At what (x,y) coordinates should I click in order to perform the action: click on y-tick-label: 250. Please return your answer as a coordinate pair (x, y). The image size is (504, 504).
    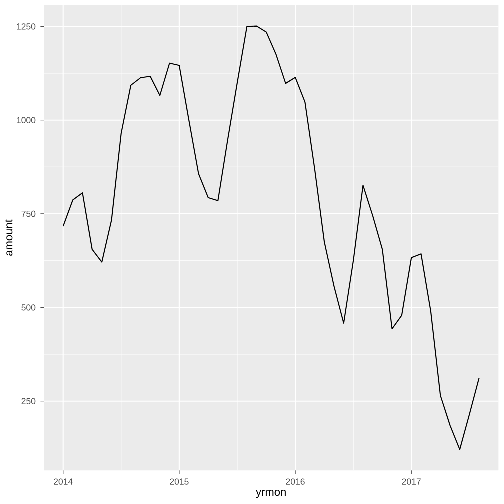
    Looking at the image, I should click on (29, 401).